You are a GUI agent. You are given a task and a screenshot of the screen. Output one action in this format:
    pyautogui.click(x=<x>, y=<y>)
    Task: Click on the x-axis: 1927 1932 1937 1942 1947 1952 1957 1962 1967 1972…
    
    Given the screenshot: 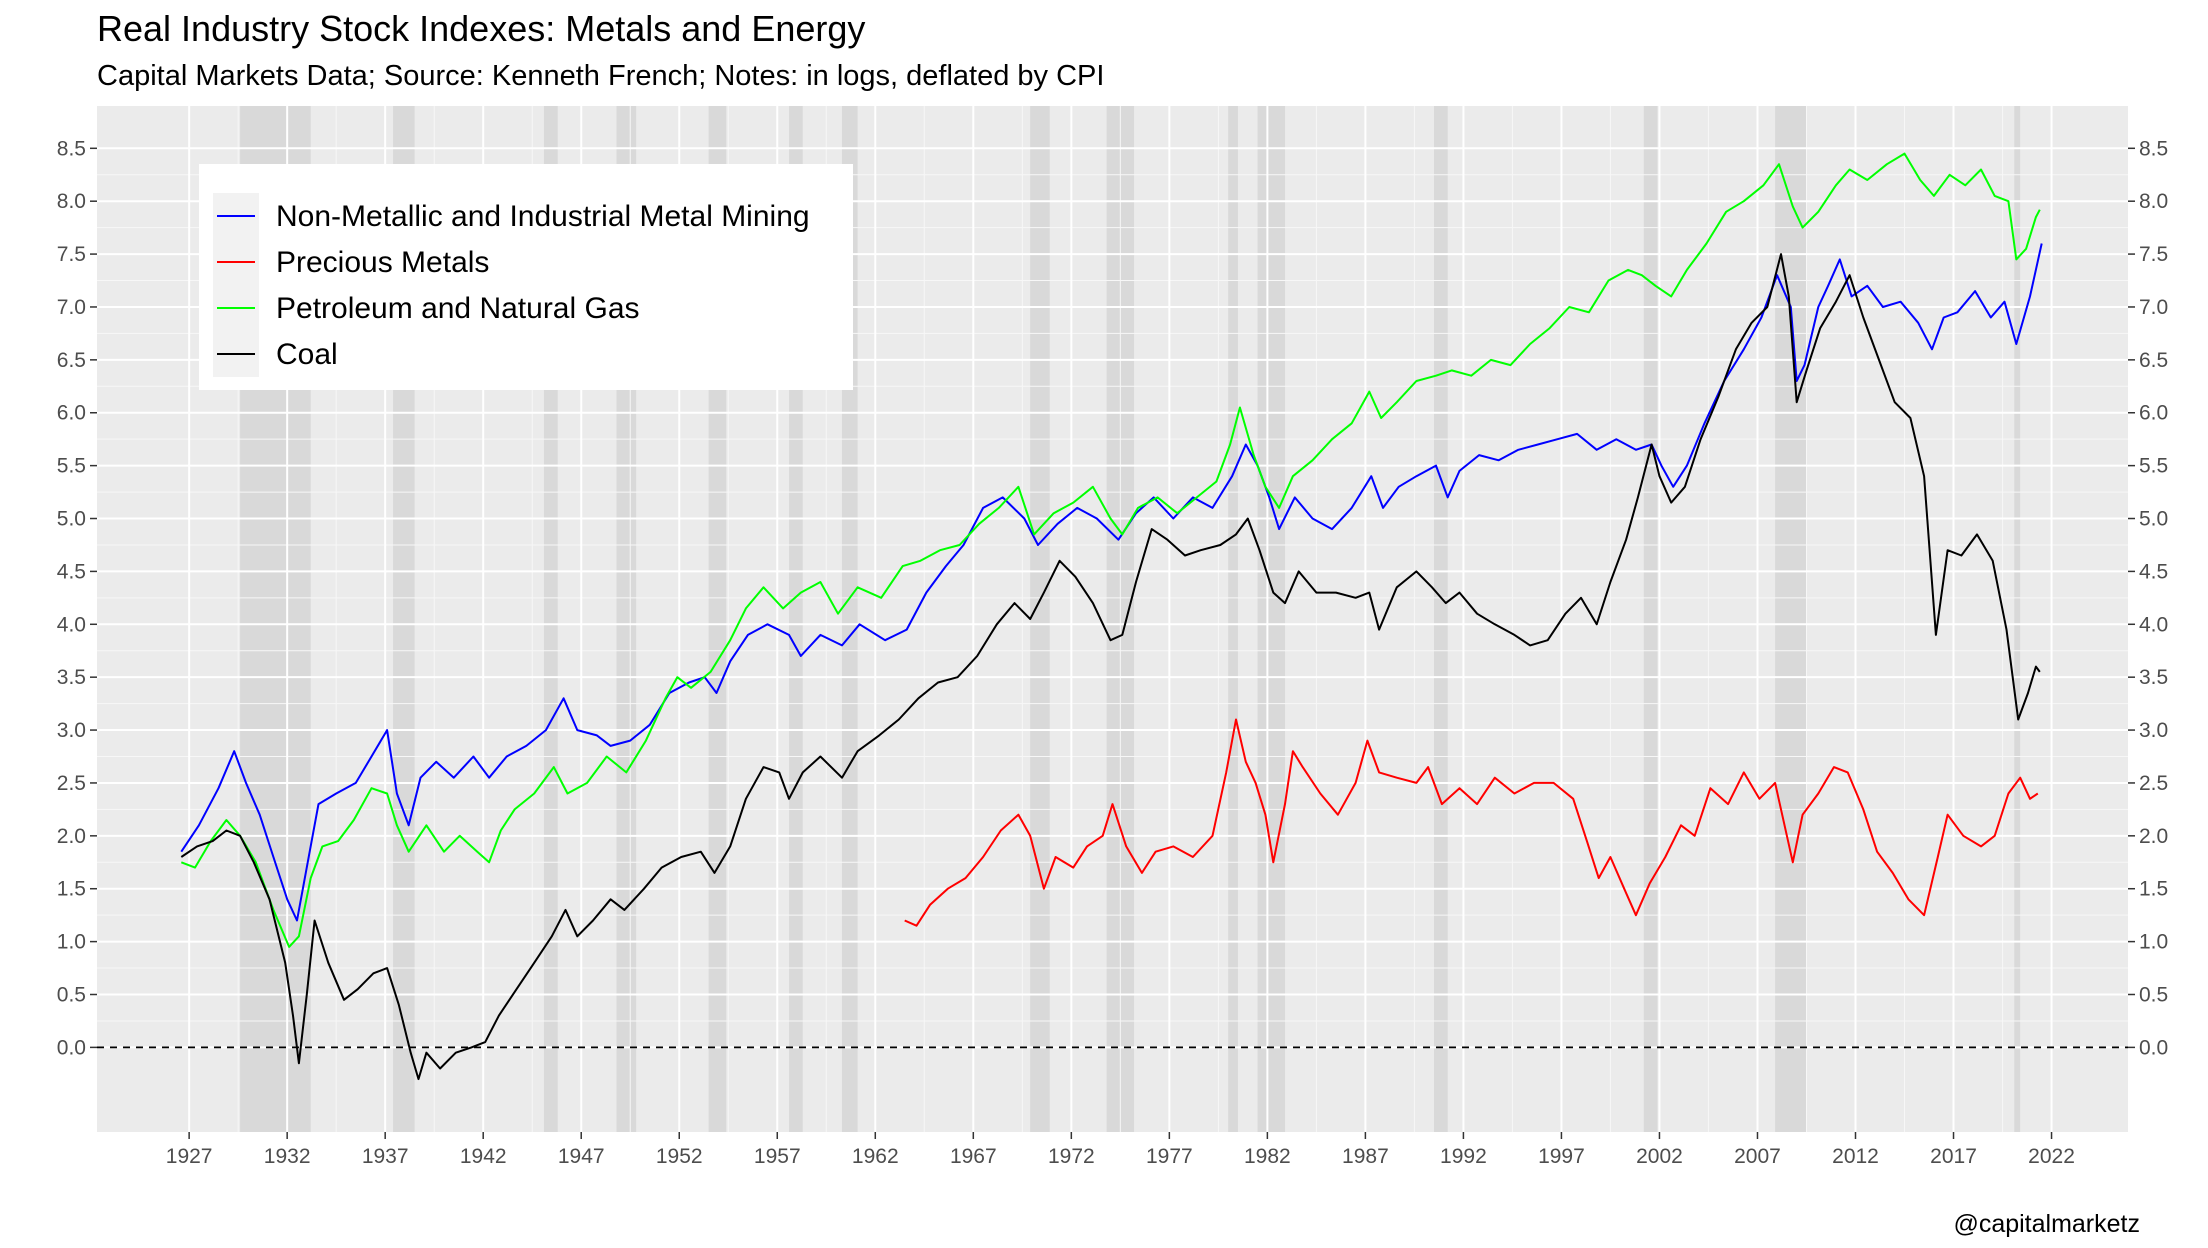 What is the action you would take?
    pyautogui.click(x=1120, y=1150)
    